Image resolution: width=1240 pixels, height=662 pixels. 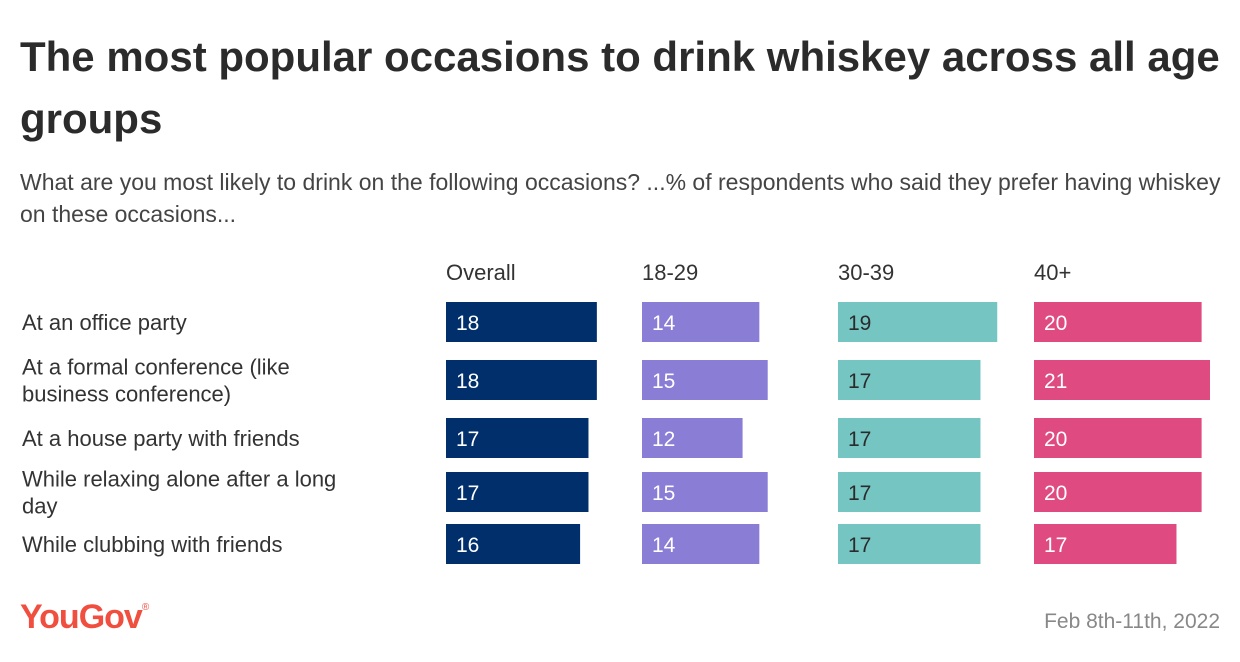 What do you see at coordinates (664, 545) in the screenshot?
I see `bar-label-1-4: 14` at bounding box center [664, 545].